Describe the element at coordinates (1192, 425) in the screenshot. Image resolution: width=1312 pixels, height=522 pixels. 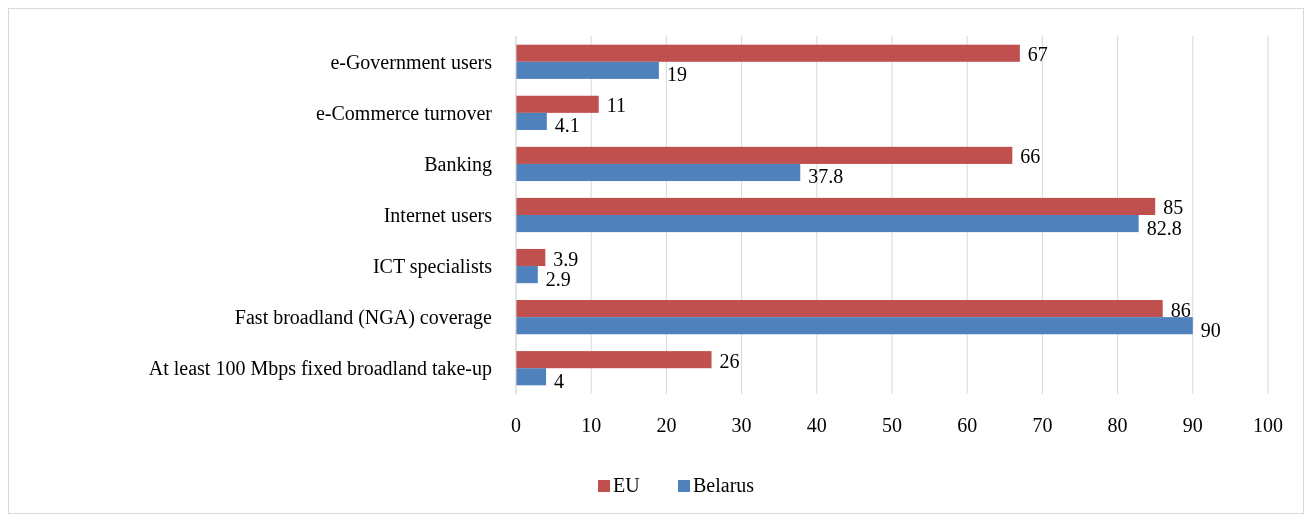
I see `x-tick-label: 90` at that location.